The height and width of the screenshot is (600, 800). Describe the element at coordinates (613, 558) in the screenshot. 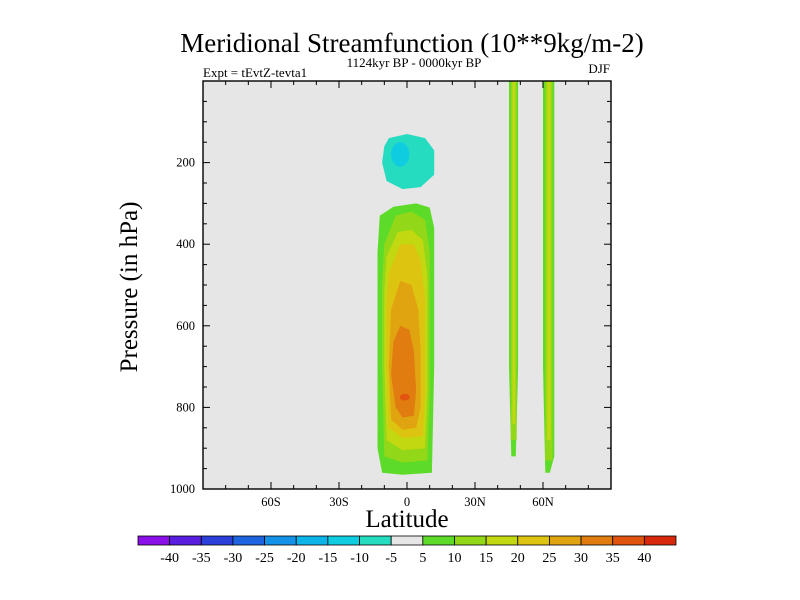

I see `colorbar-label: 35` at that location.